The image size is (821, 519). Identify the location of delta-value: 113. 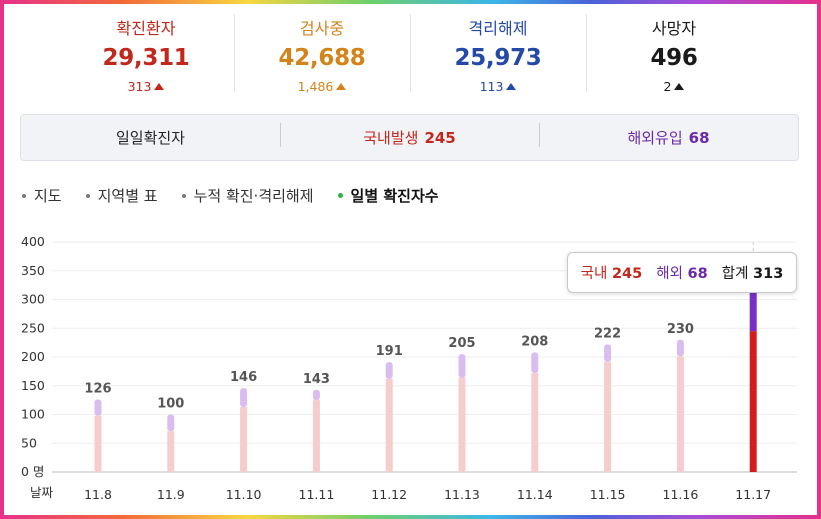
(491, 86).